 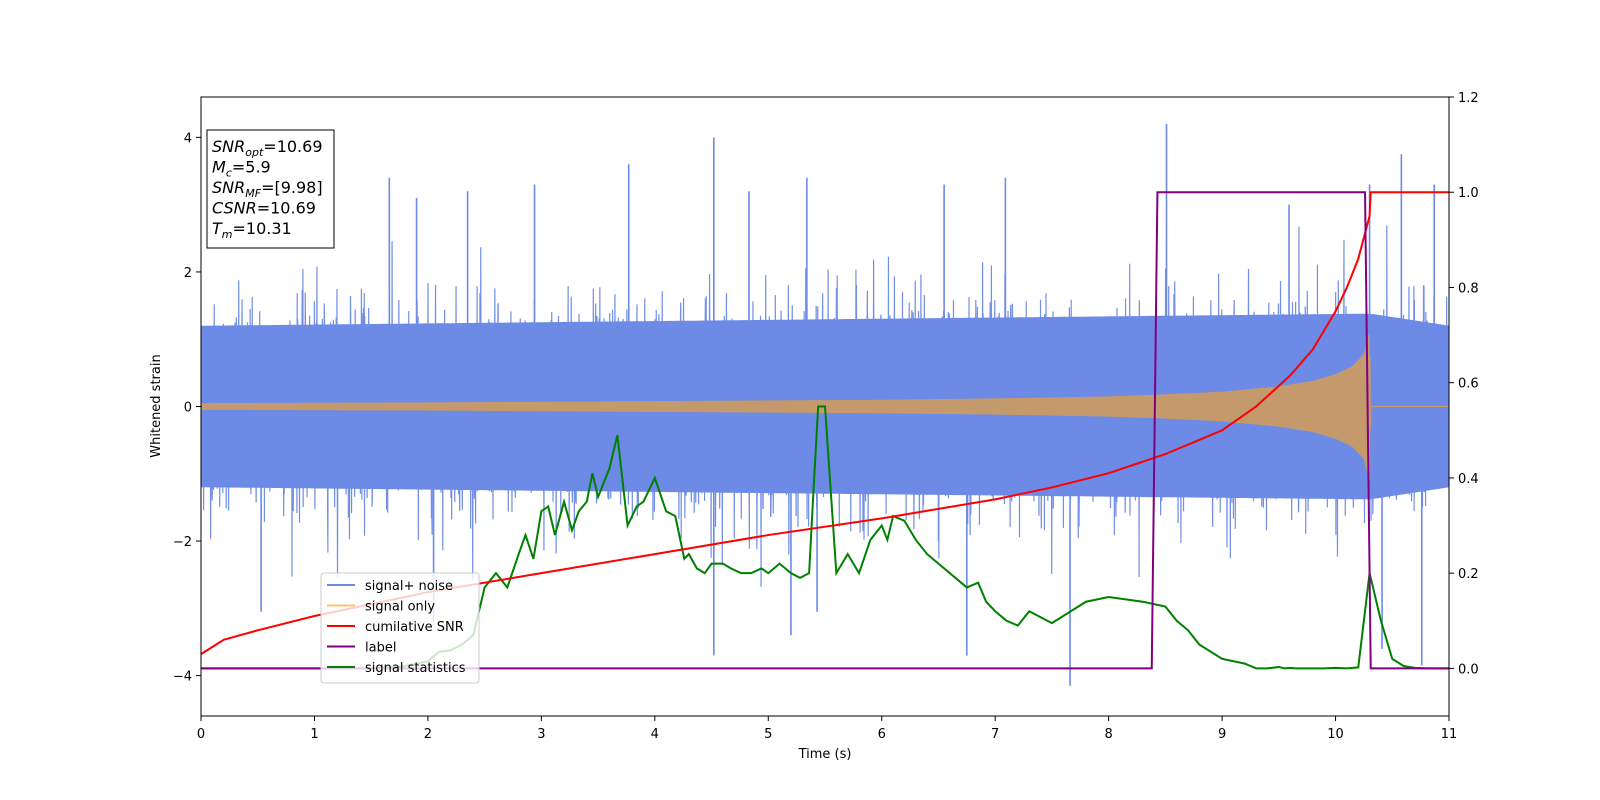 What do you see at coordinates (995, 734) in the screenshot?
I see `x-tick-label: 7` at bounding box center [995, 734].